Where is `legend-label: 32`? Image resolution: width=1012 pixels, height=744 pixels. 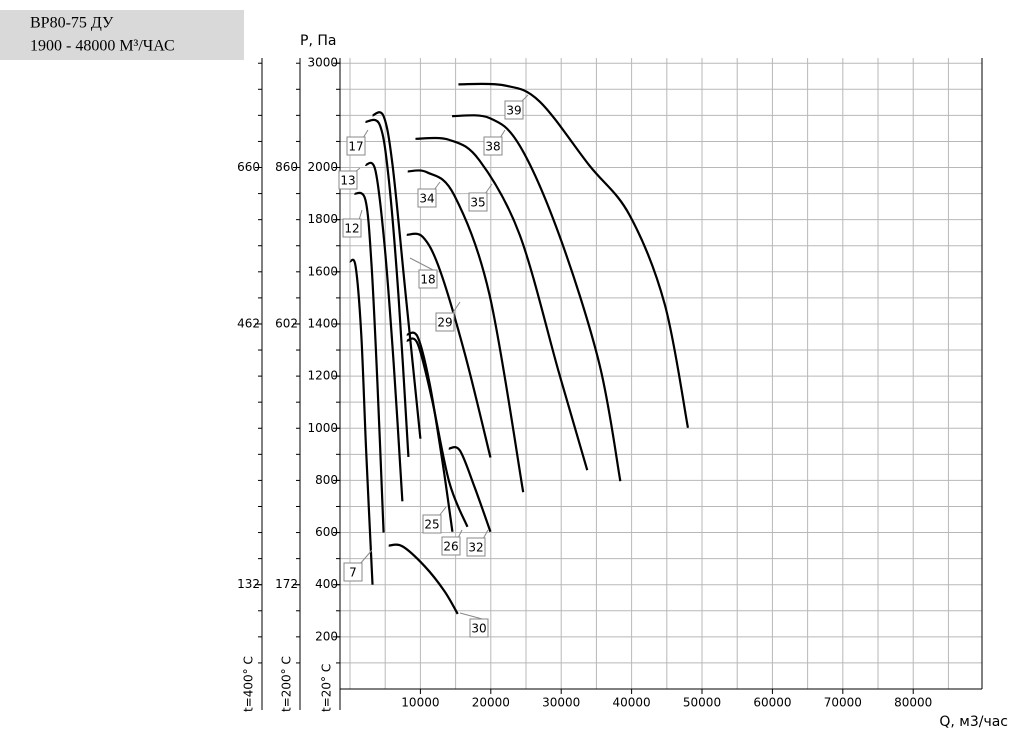
legend-label: 32 is located at coordinates (475, 548).